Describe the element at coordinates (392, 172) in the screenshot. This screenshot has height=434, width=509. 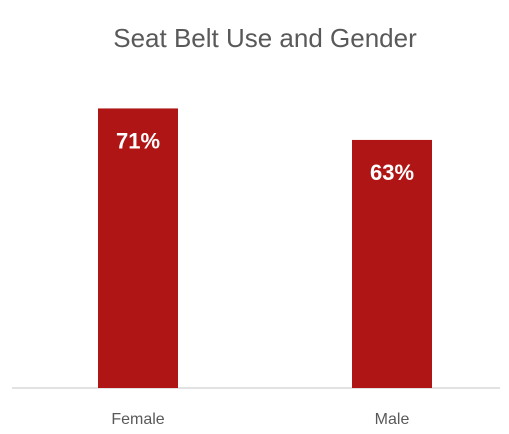
I see `data-label: 63%` at that location.